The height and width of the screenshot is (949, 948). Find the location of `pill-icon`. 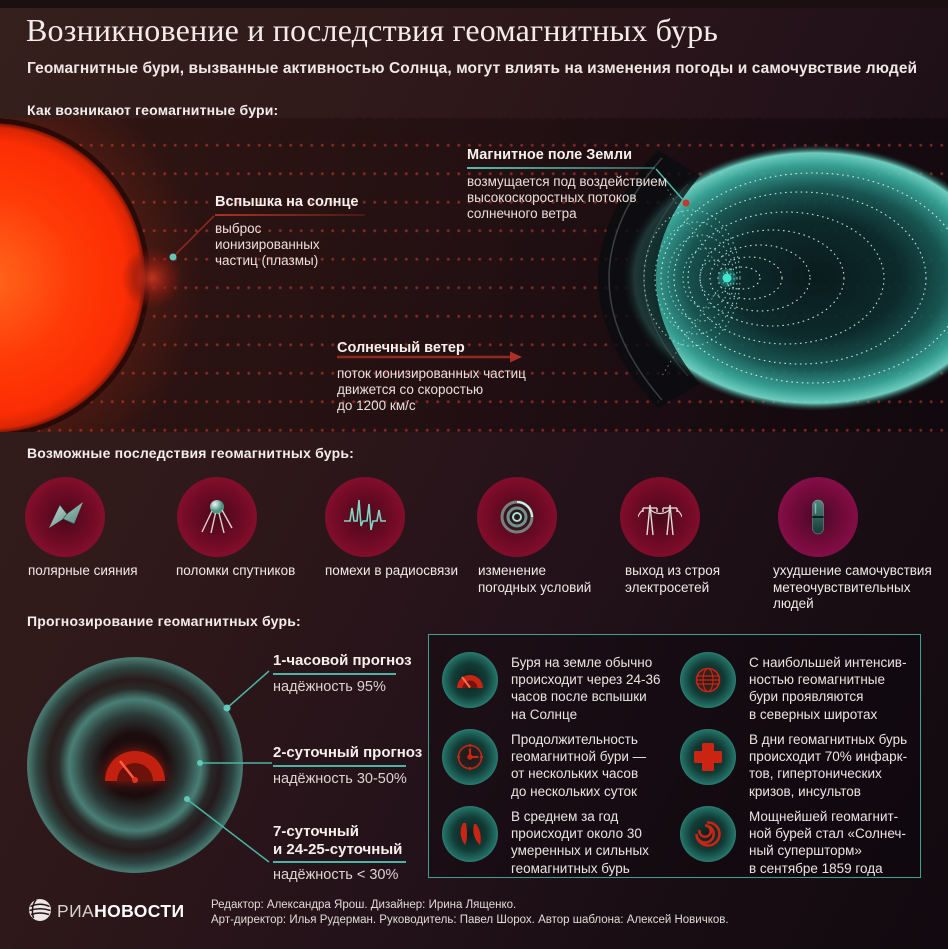

pill-icon is located at coordinates (818, 517).